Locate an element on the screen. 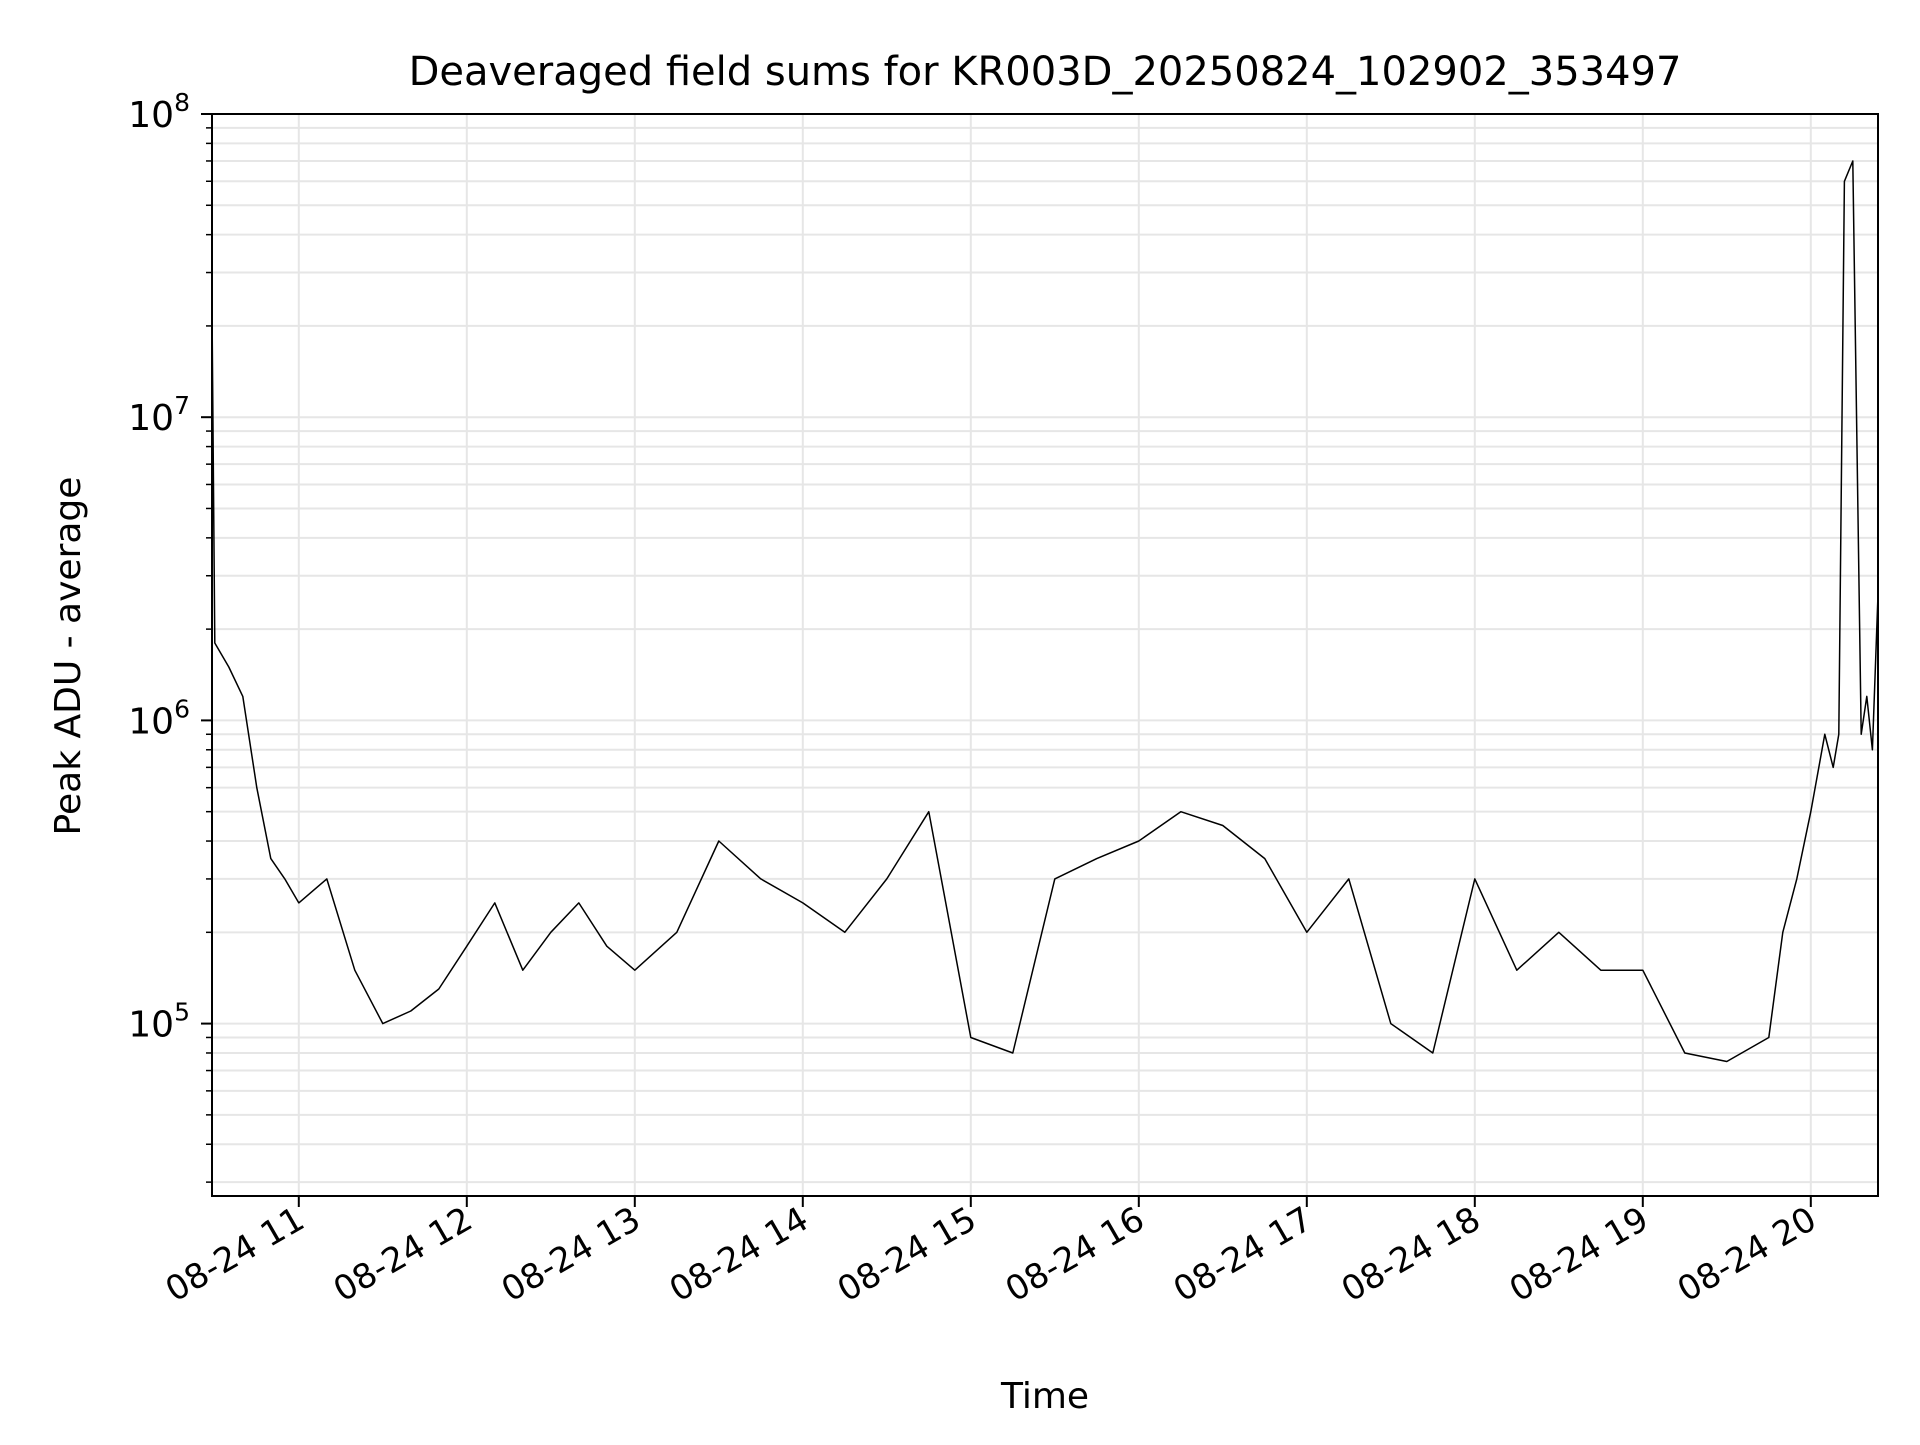 This screenshot has width=1920, height=1445. y-tick-label: 10⁶ is located at coordinates (159, 718).